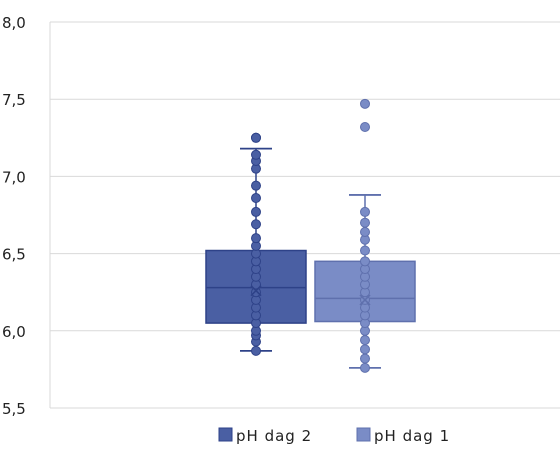  Describe the element at coordinates (14, 100) in the screenshot. I see `y-tick-label: 7,5` at that location.